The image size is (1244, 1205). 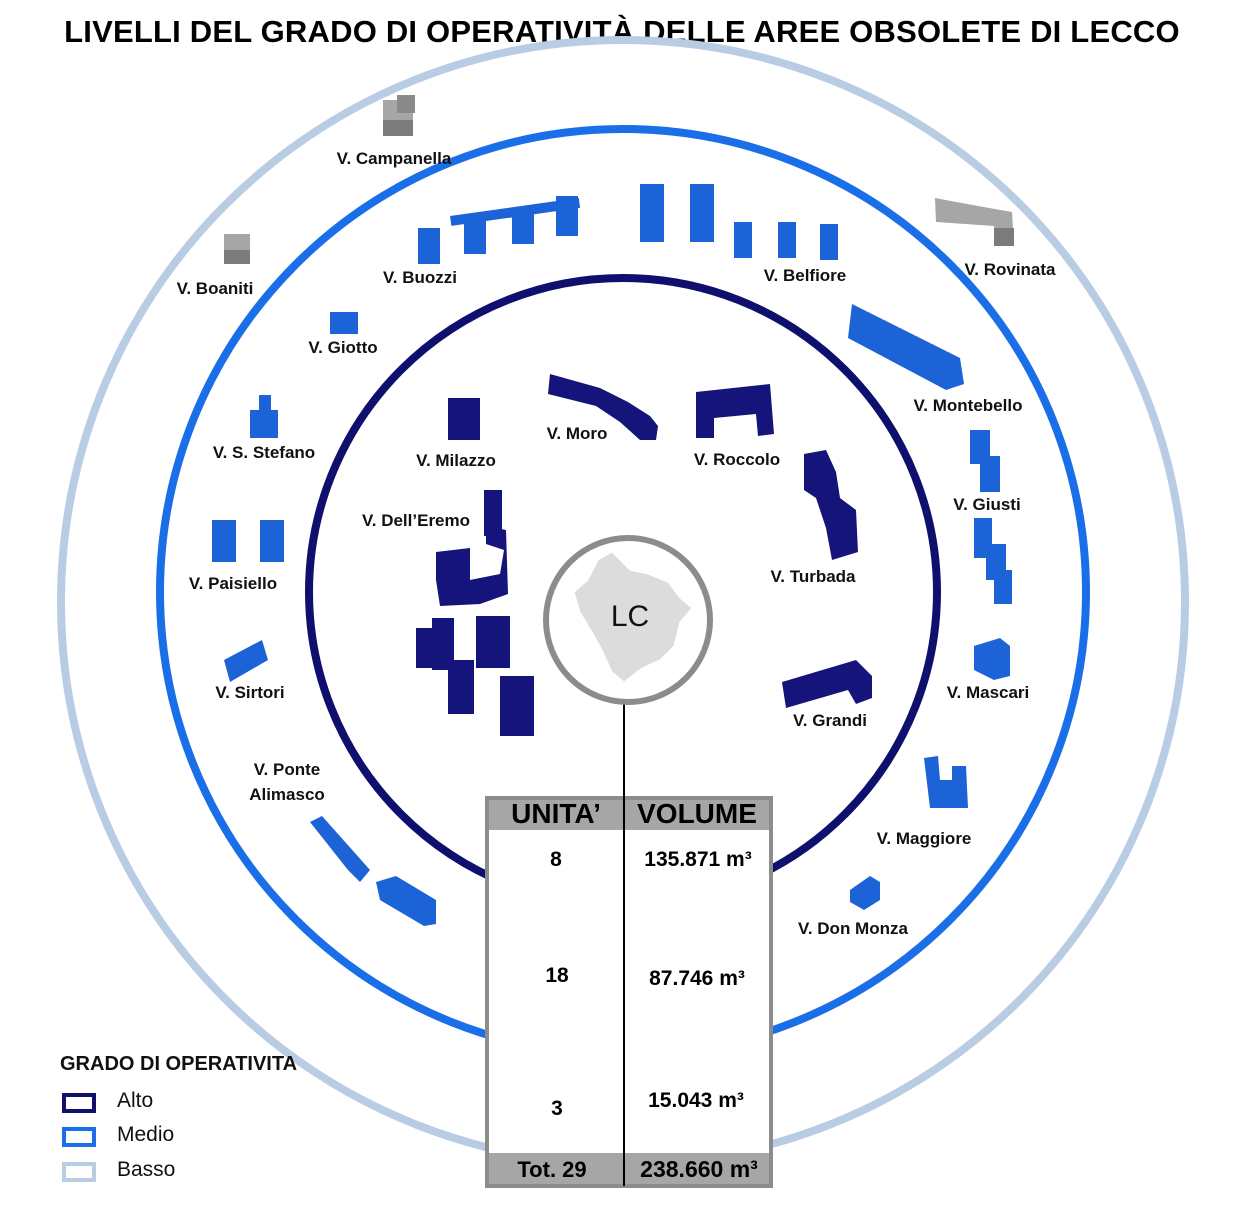 What do you see at coordinates (343, 347) in the screenshot?
I see `label-giotto: V. Giotto` at bounding box center [343, 347].